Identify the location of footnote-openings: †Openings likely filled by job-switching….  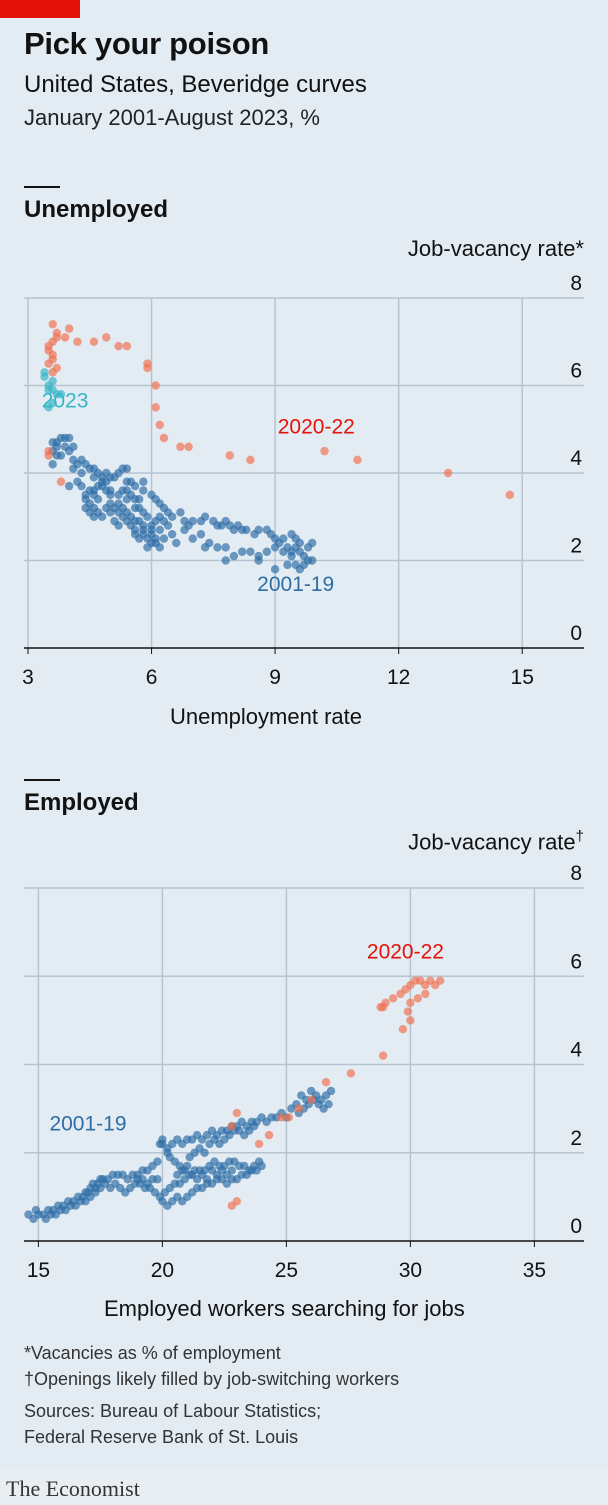
(212, 1379).